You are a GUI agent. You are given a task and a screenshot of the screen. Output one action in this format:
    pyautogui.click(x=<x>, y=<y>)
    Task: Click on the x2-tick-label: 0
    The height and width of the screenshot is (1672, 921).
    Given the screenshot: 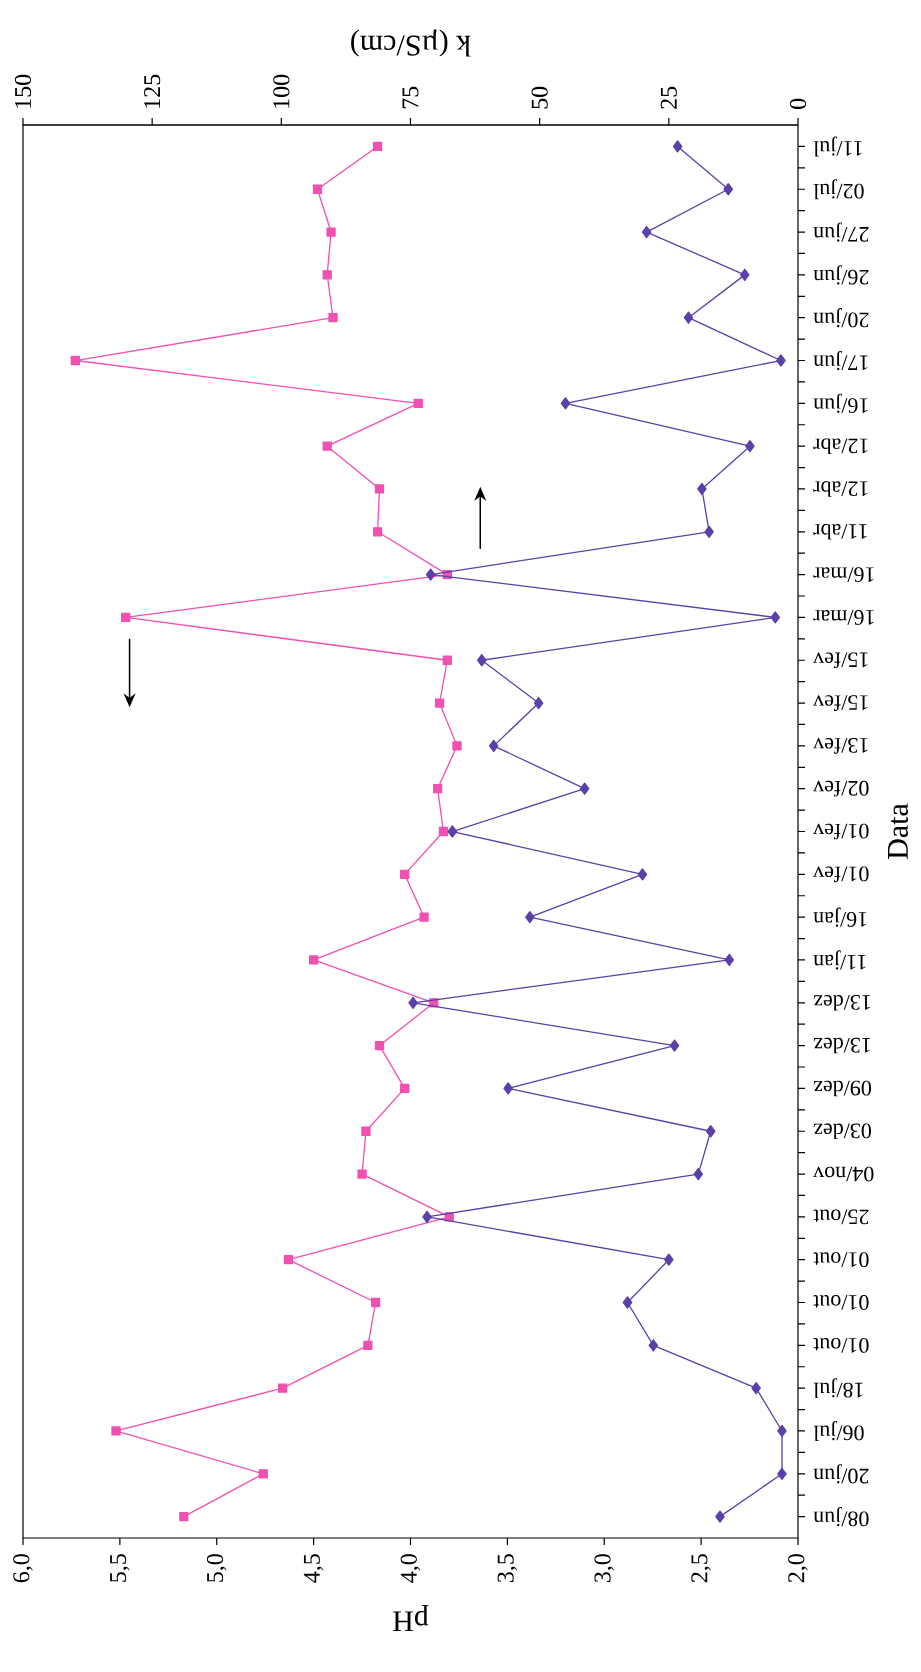 What is the action you would take?
    pyautogui.click(x=798, y=103)
    